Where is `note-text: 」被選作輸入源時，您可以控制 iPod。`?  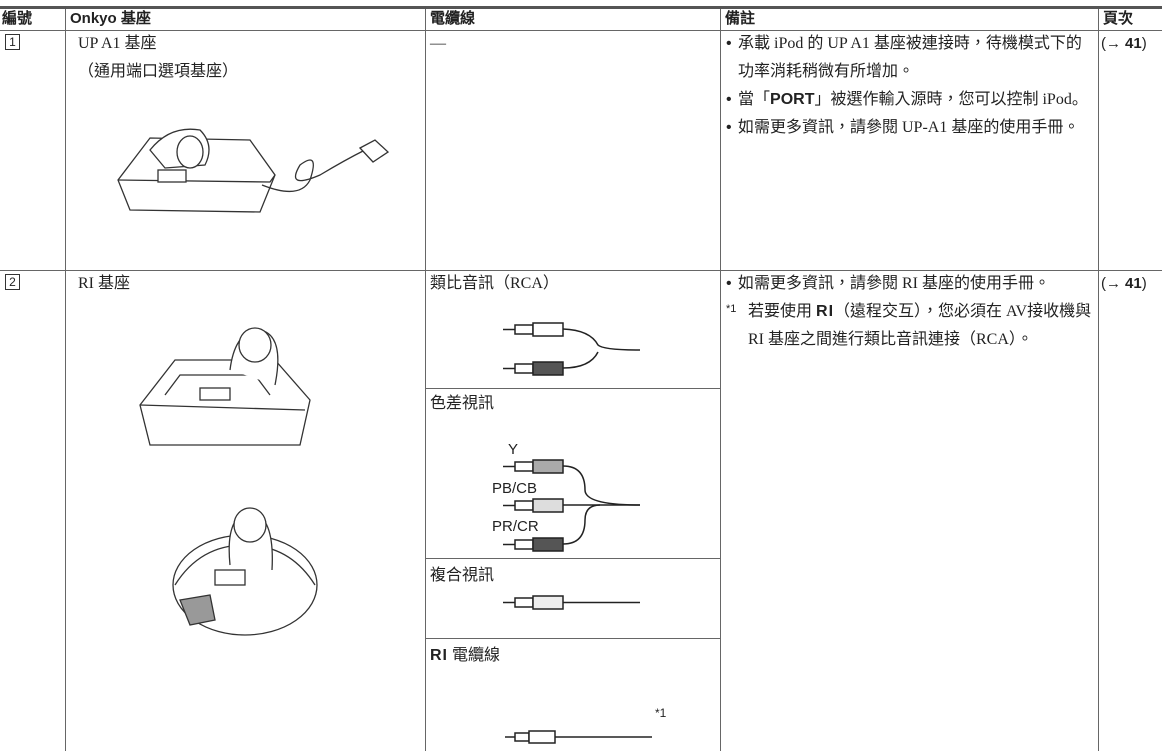 note-text: 」被選作輸入源時，您可以控制 iPod。 is located at coordinates (951, 99).